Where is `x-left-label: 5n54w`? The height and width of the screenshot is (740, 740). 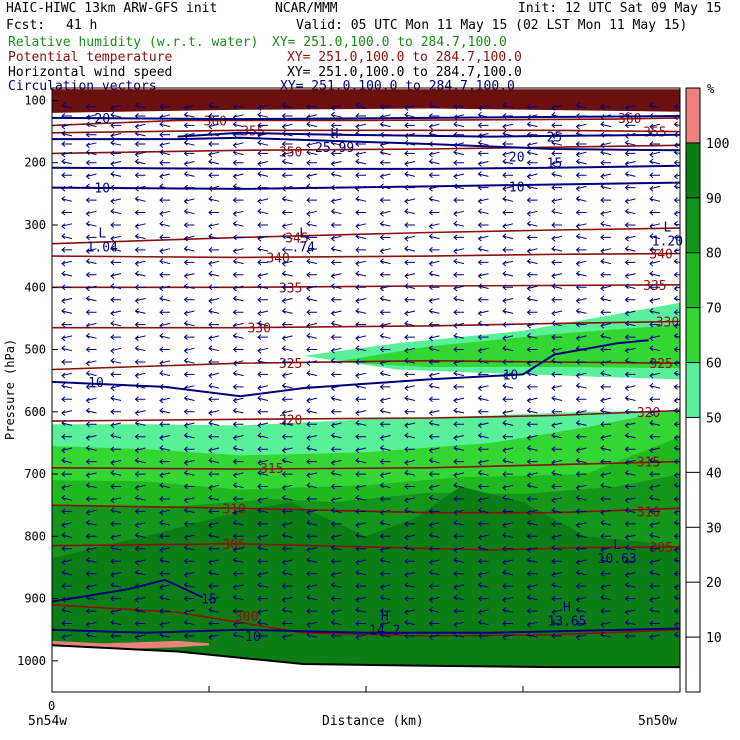
x-left-label: 5n54w is located at coordinates (47, 721).